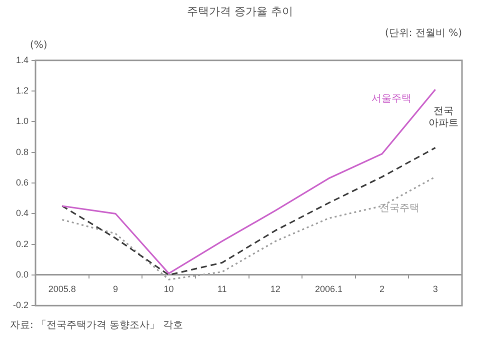 This screenshot has width=480, height=339. I want to click on x-tick-label: 2, so click(382, 289).